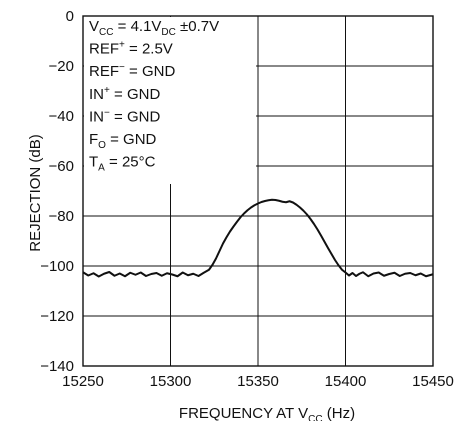  I want to click on x-tick-label: 15300, so click(171, 381).